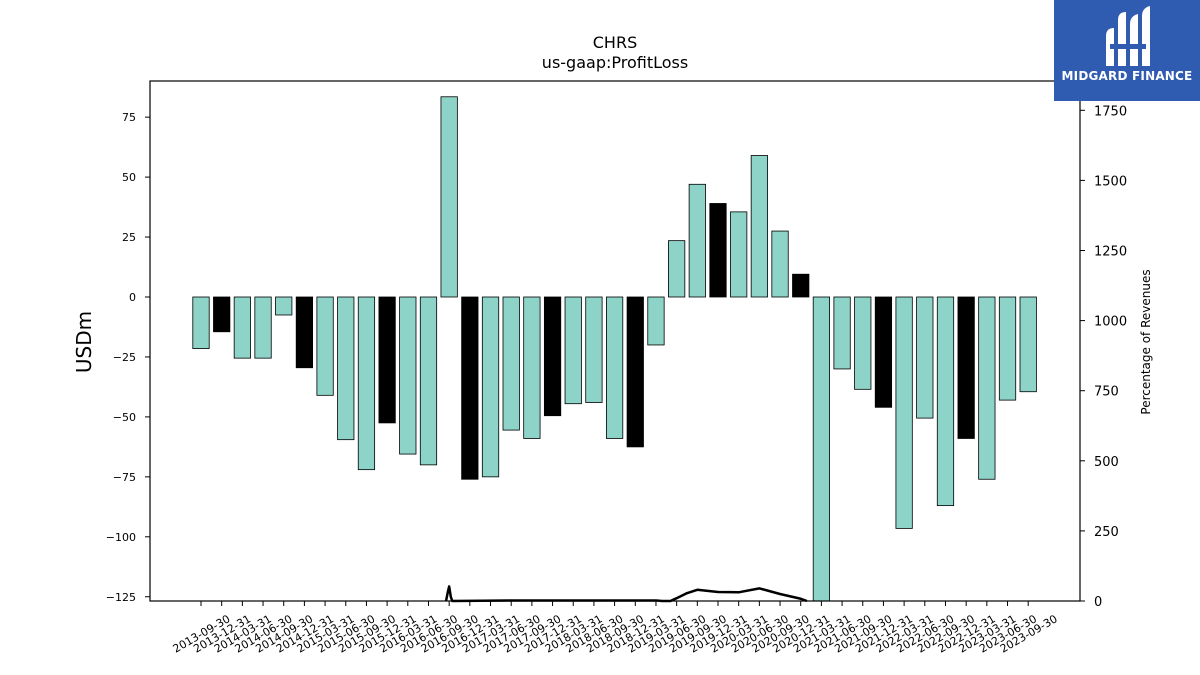 This screenshot has width=1200, height=675. I want to click on y-tick-label: 0, so click(132, 297).